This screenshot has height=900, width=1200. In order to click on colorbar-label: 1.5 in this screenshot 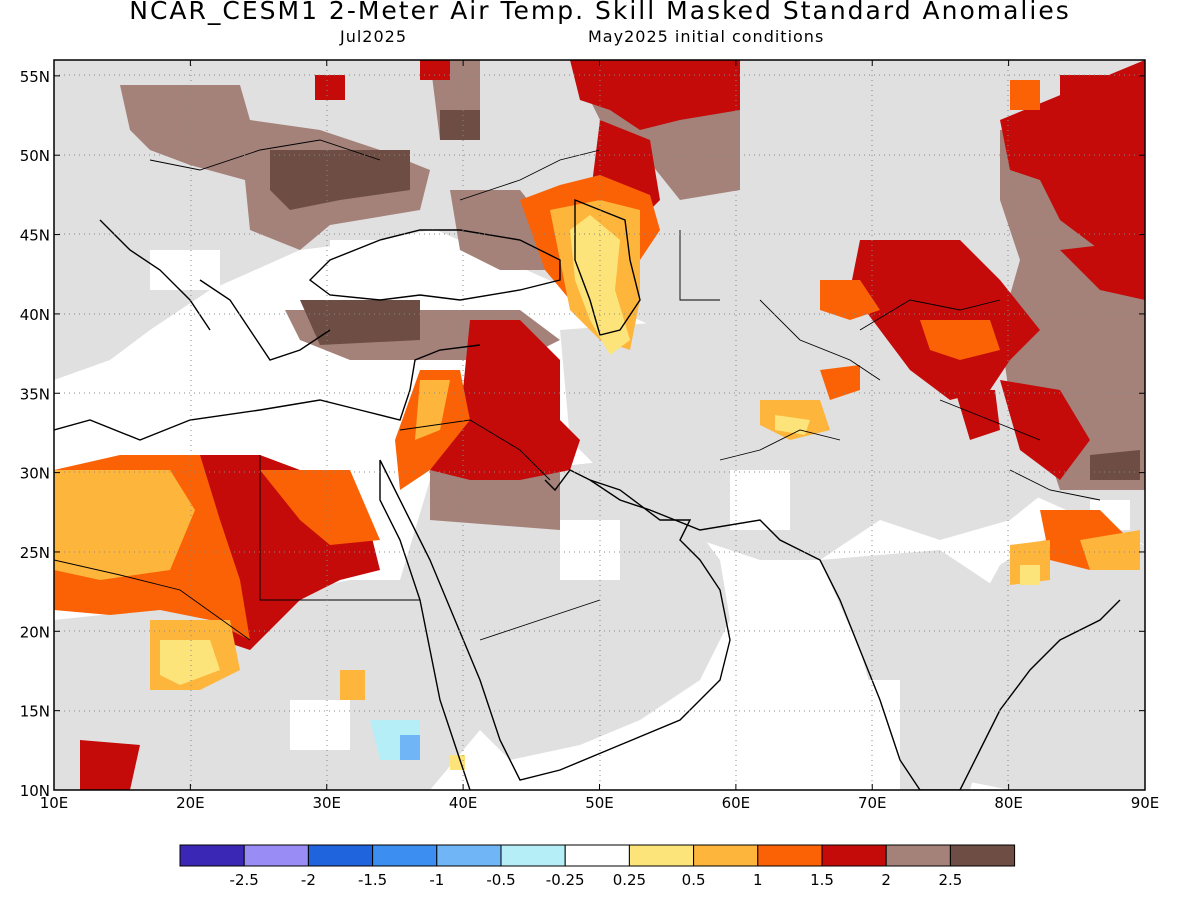, I will do `click(822, 880)`.